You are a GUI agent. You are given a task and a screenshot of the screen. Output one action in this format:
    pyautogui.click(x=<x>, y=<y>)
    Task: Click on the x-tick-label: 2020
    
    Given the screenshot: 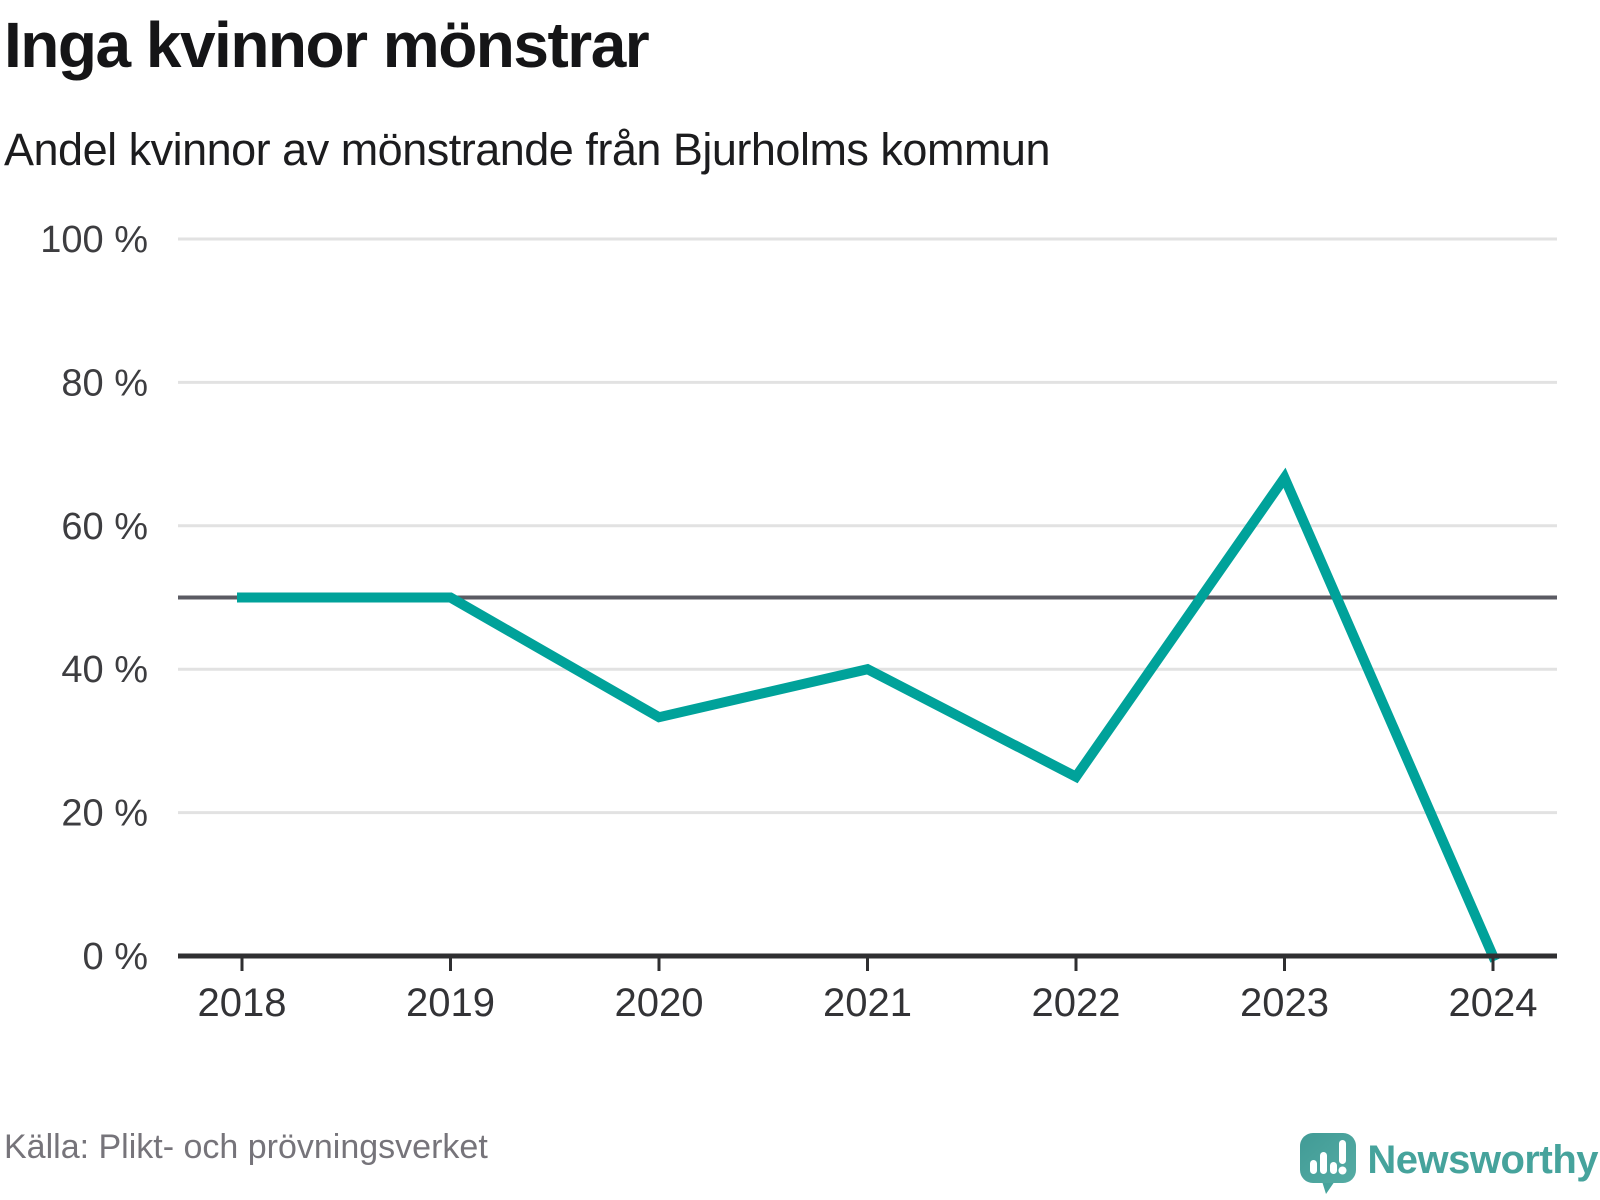 What is the action you would take?
    pyautogui.click(x=659, y=1003)
    